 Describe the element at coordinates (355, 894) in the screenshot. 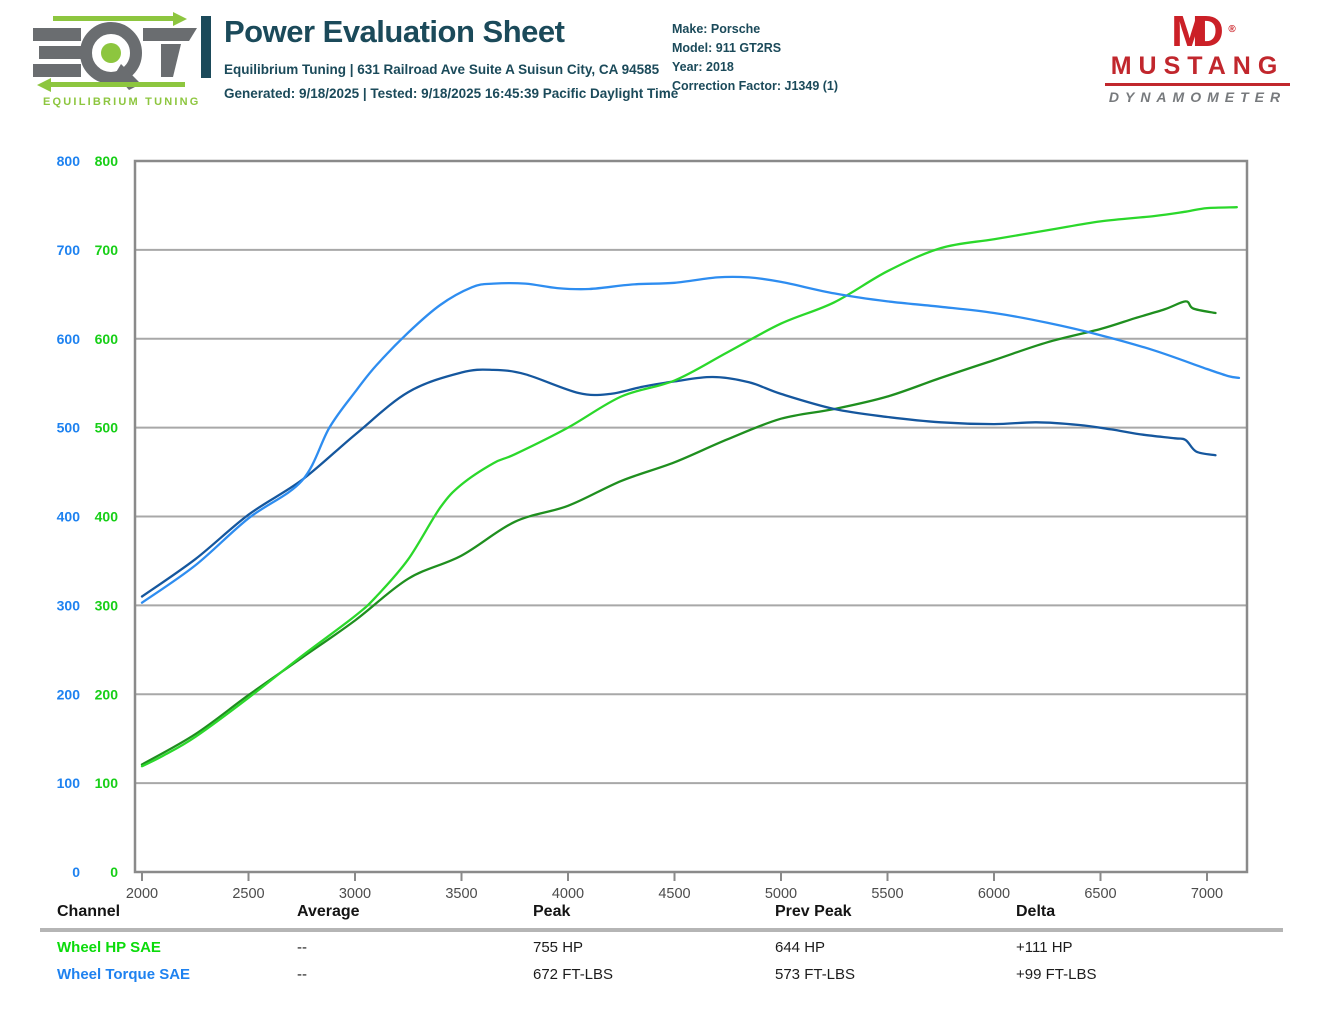

I see `x-axis-label-3000: 3000` at that location.